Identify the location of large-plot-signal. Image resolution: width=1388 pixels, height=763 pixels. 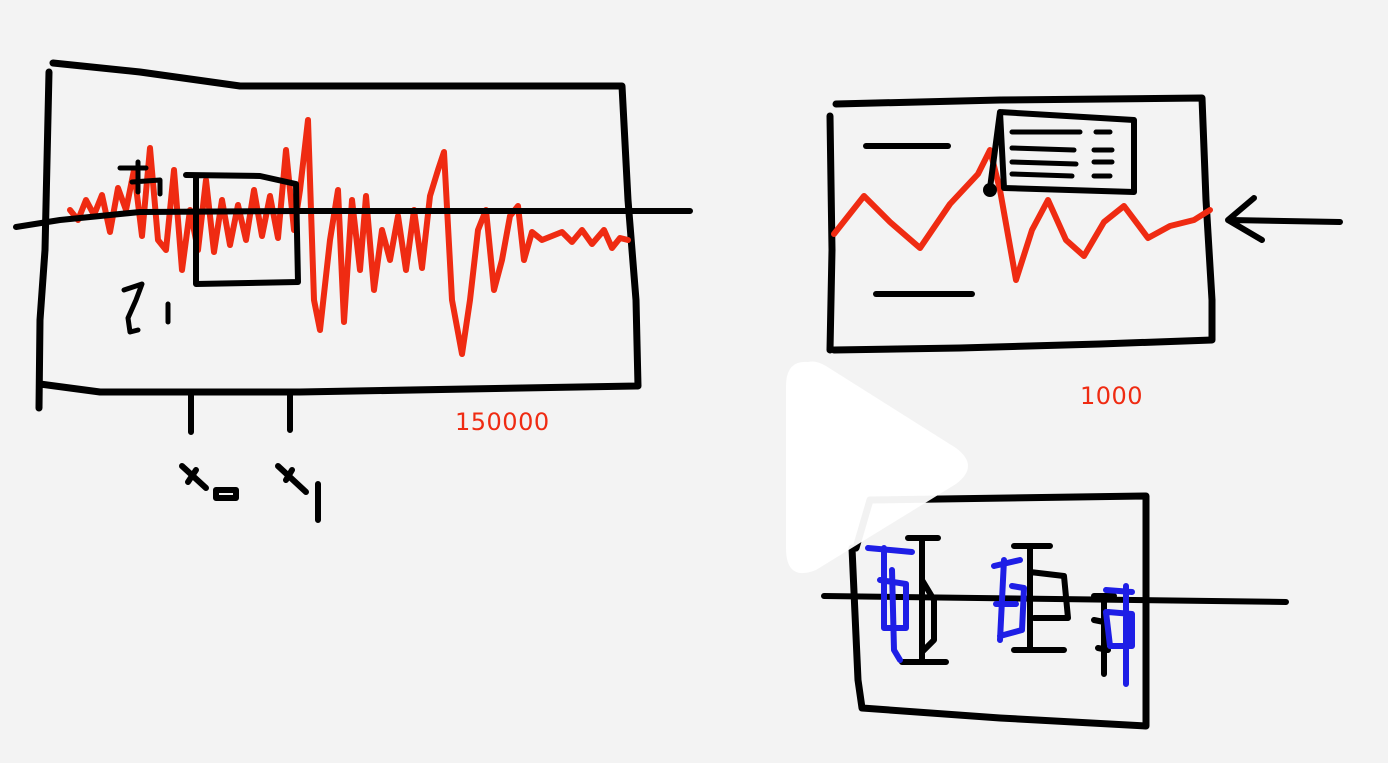
(349, 237).